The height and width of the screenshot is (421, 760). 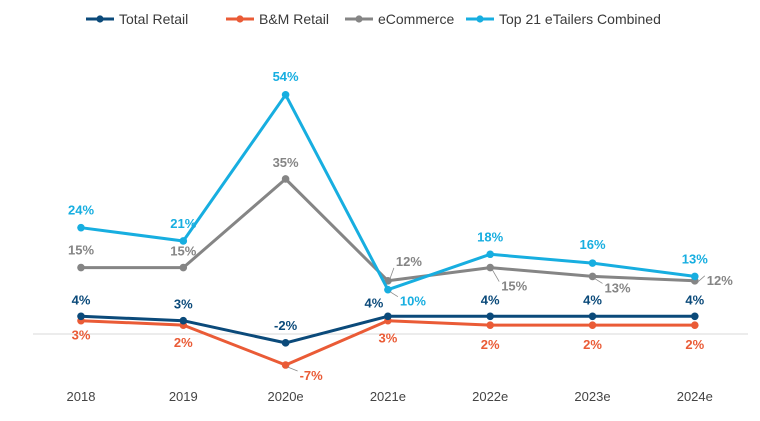 What do you see at coordinates (592, 244) in the screenshot?
I see `data-label: 16%` at bounding box center [592, 244].